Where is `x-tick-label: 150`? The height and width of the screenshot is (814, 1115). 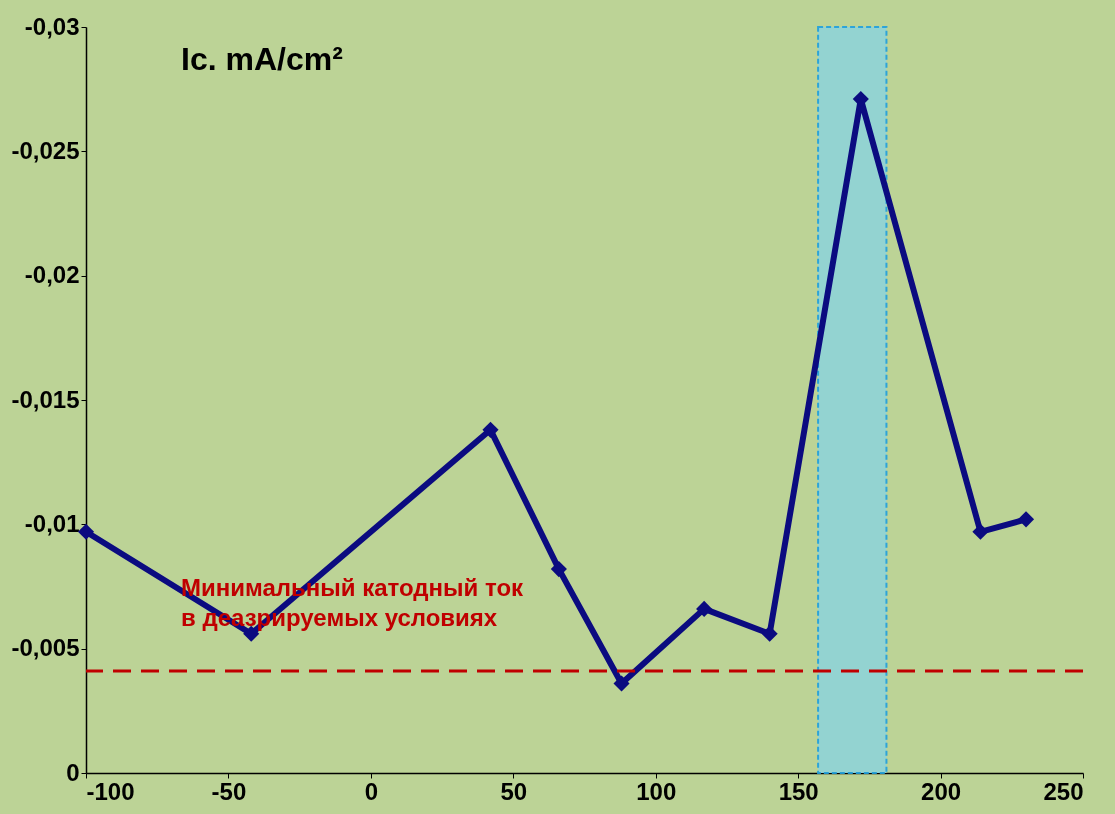 x-tick-label: 150 is located at coordinates (798, 791).